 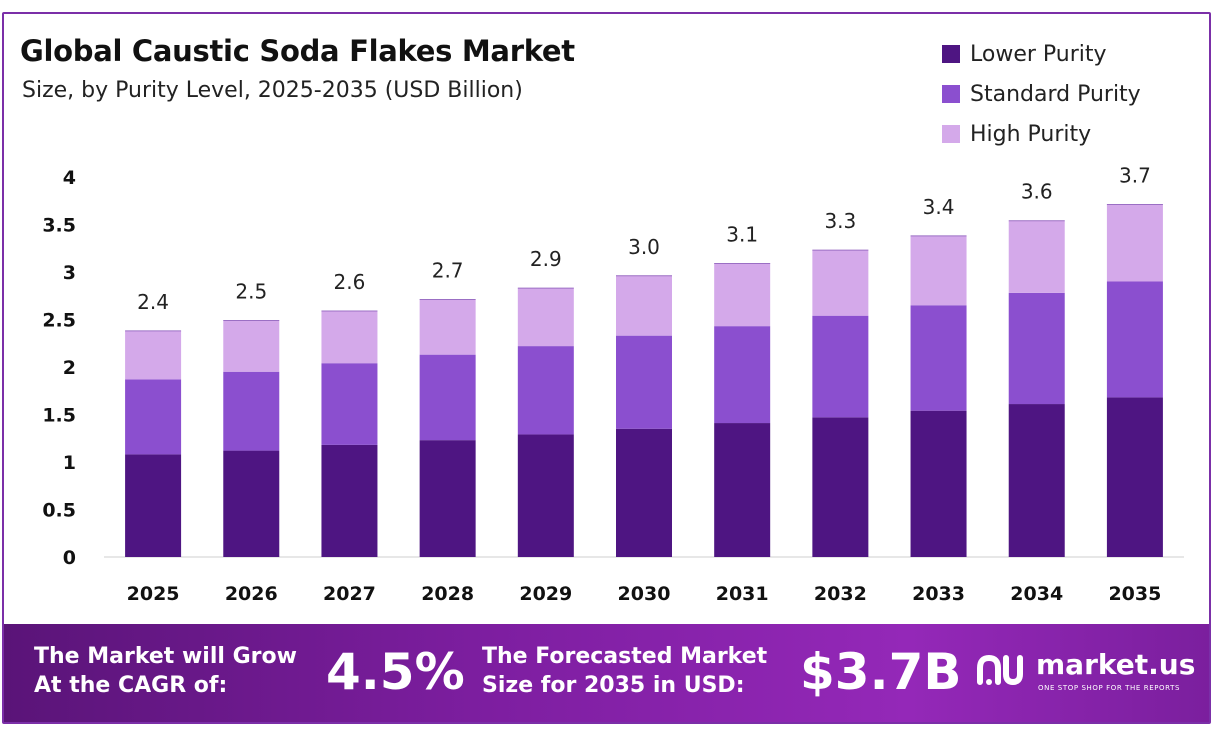 What do you see at coordinates (448, 271) in the screenshot?
I see `data-label-2028: 2.7` at bounding box center [448, 271].